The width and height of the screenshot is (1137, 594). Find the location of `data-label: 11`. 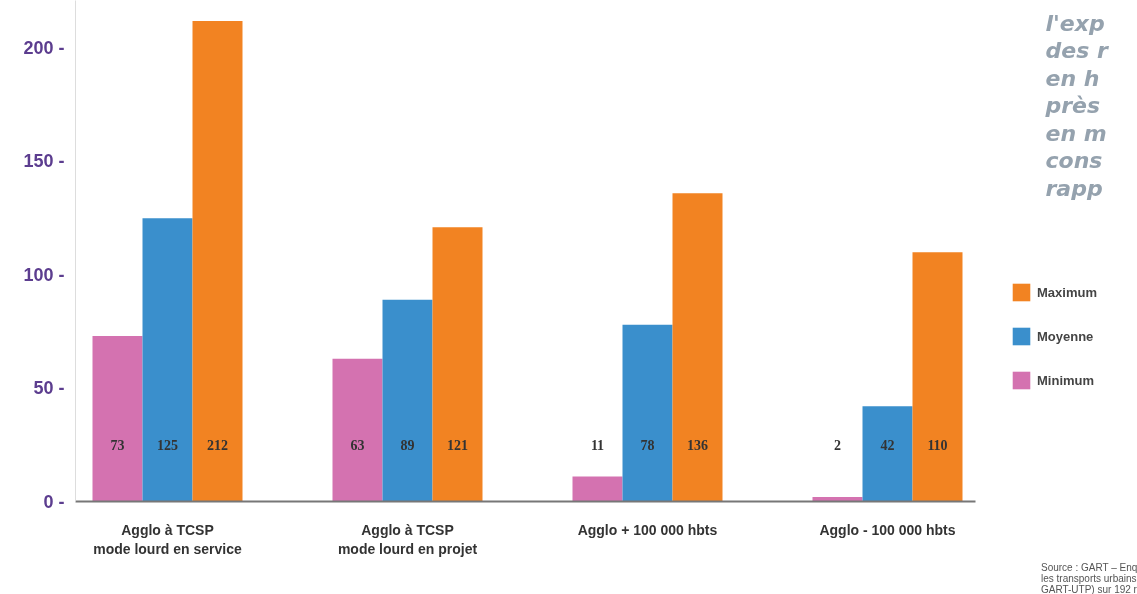

data-label: 11 is located at coordinates (597, 445).